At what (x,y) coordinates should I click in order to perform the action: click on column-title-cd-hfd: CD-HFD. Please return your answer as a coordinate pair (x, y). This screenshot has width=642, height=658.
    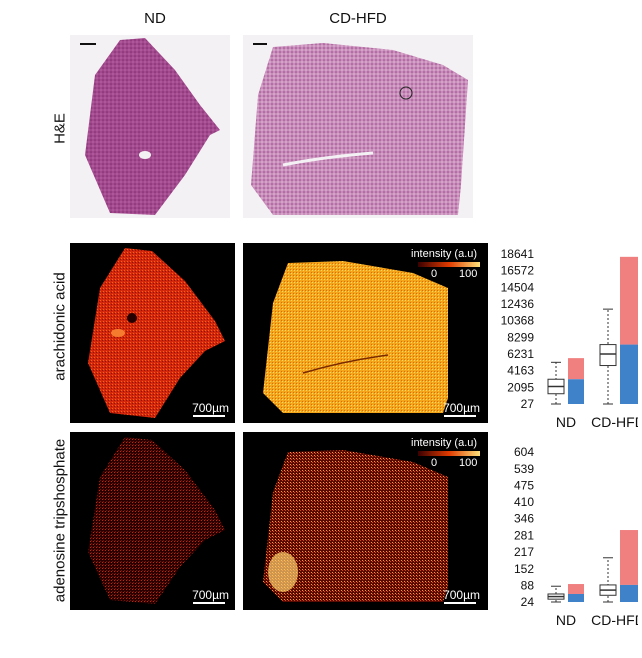
    Looking at the image, I should click on (358, 18).